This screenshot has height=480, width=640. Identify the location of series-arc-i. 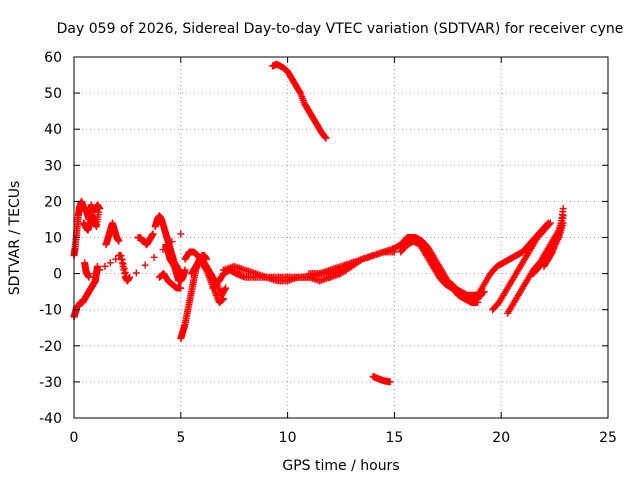
(170, 281).